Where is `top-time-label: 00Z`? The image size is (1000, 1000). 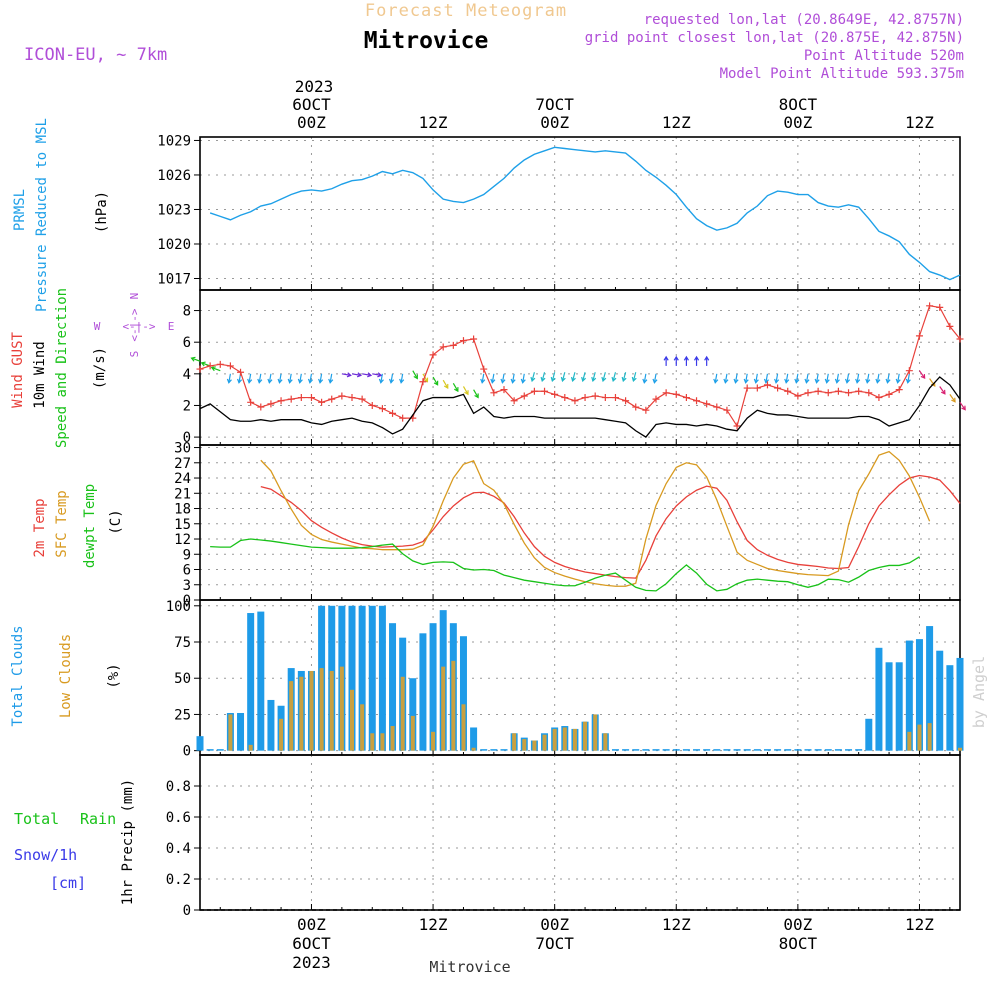
top-time-label: 00Z is located at coordinates (797, 122).